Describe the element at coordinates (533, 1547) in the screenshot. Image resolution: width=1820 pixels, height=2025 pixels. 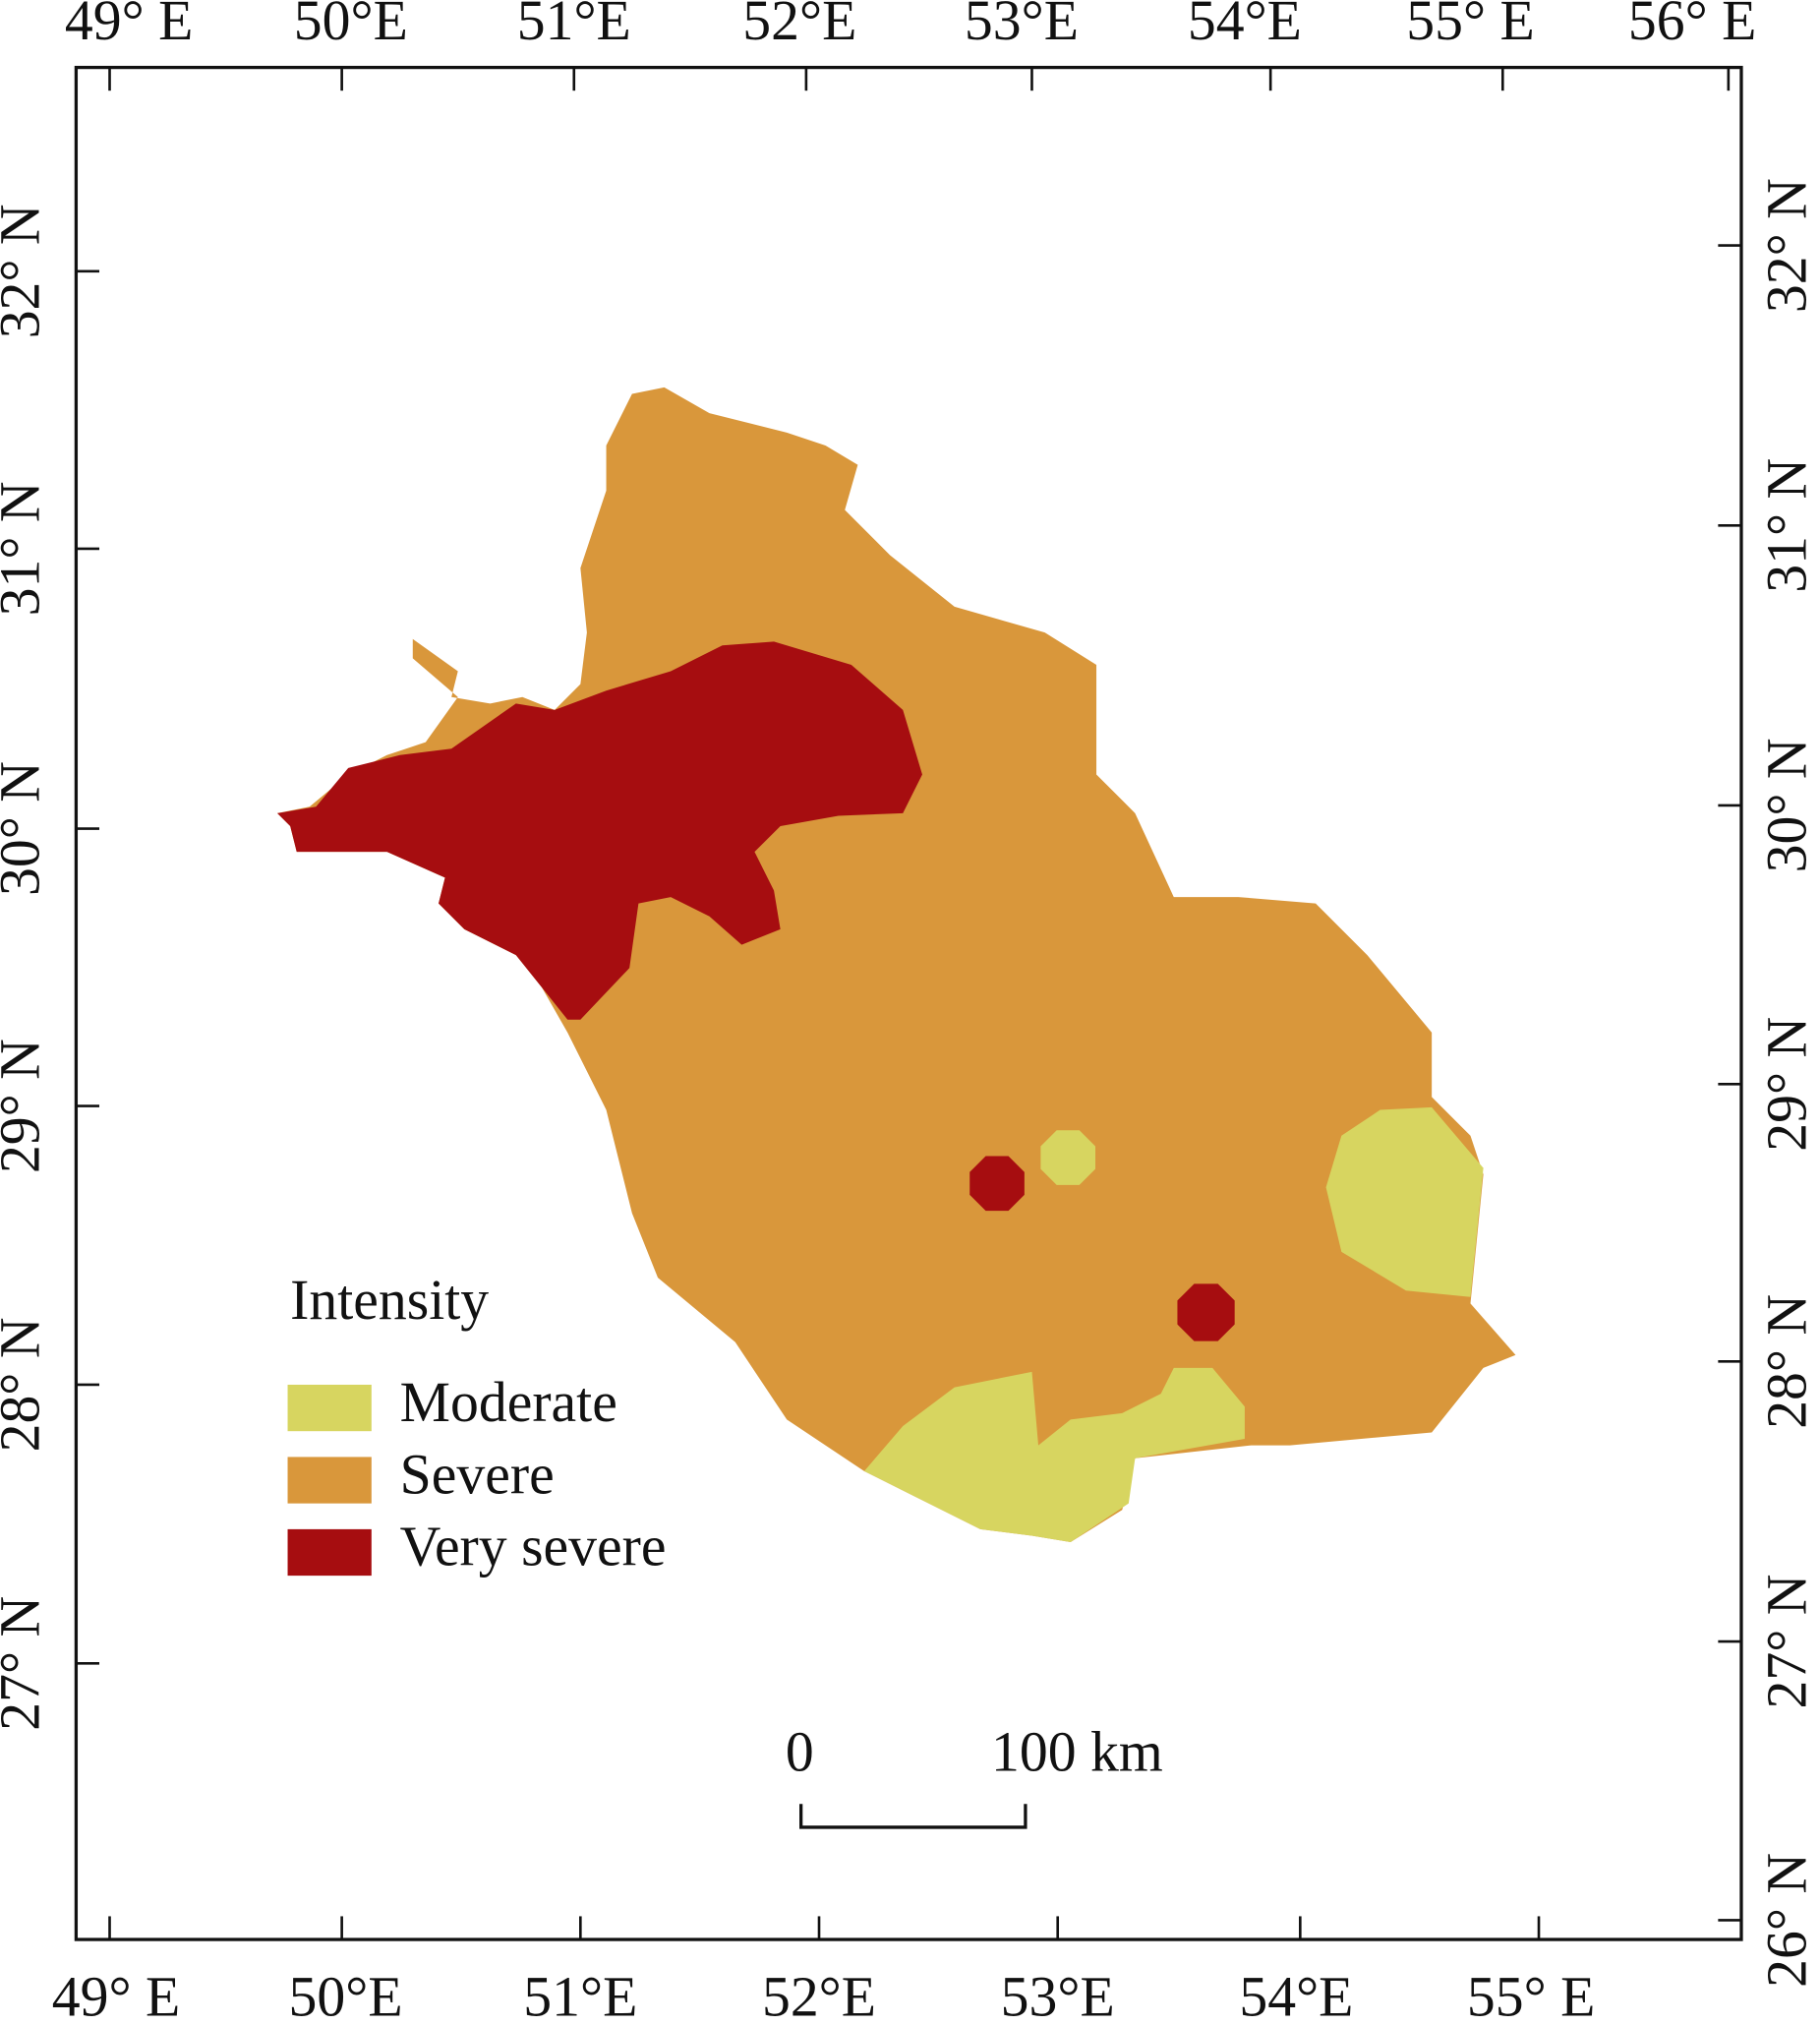
I see `legend-label: Very severe` at that location.